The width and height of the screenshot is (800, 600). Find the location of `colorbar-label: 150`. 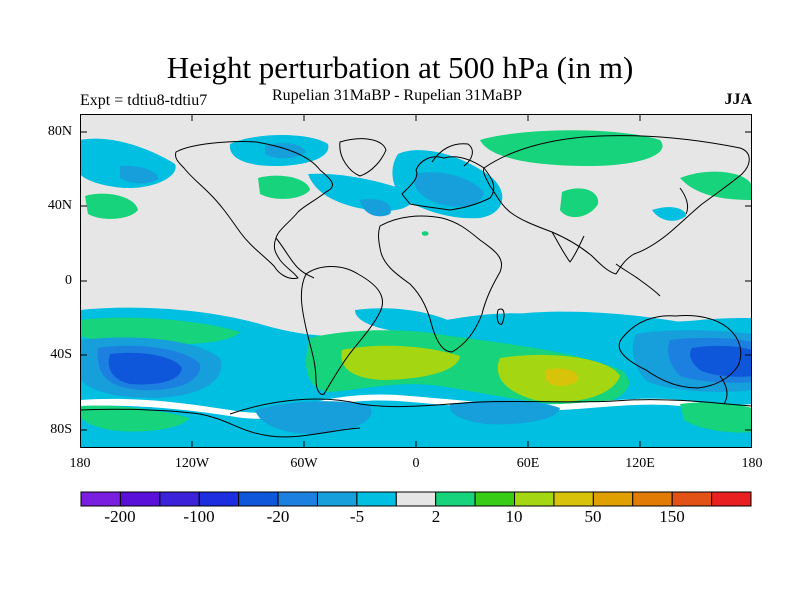

colorbar-label: 150 is located at coordinates (672, 516).